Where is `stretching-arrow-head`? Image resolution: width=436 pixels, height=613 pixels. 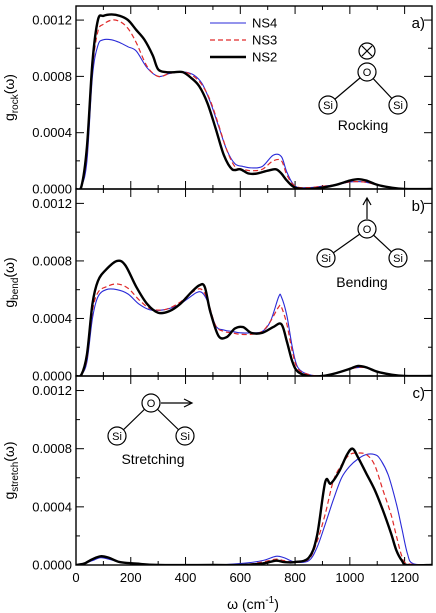
stretching-arrow-head is located at coordinates (188, 403).